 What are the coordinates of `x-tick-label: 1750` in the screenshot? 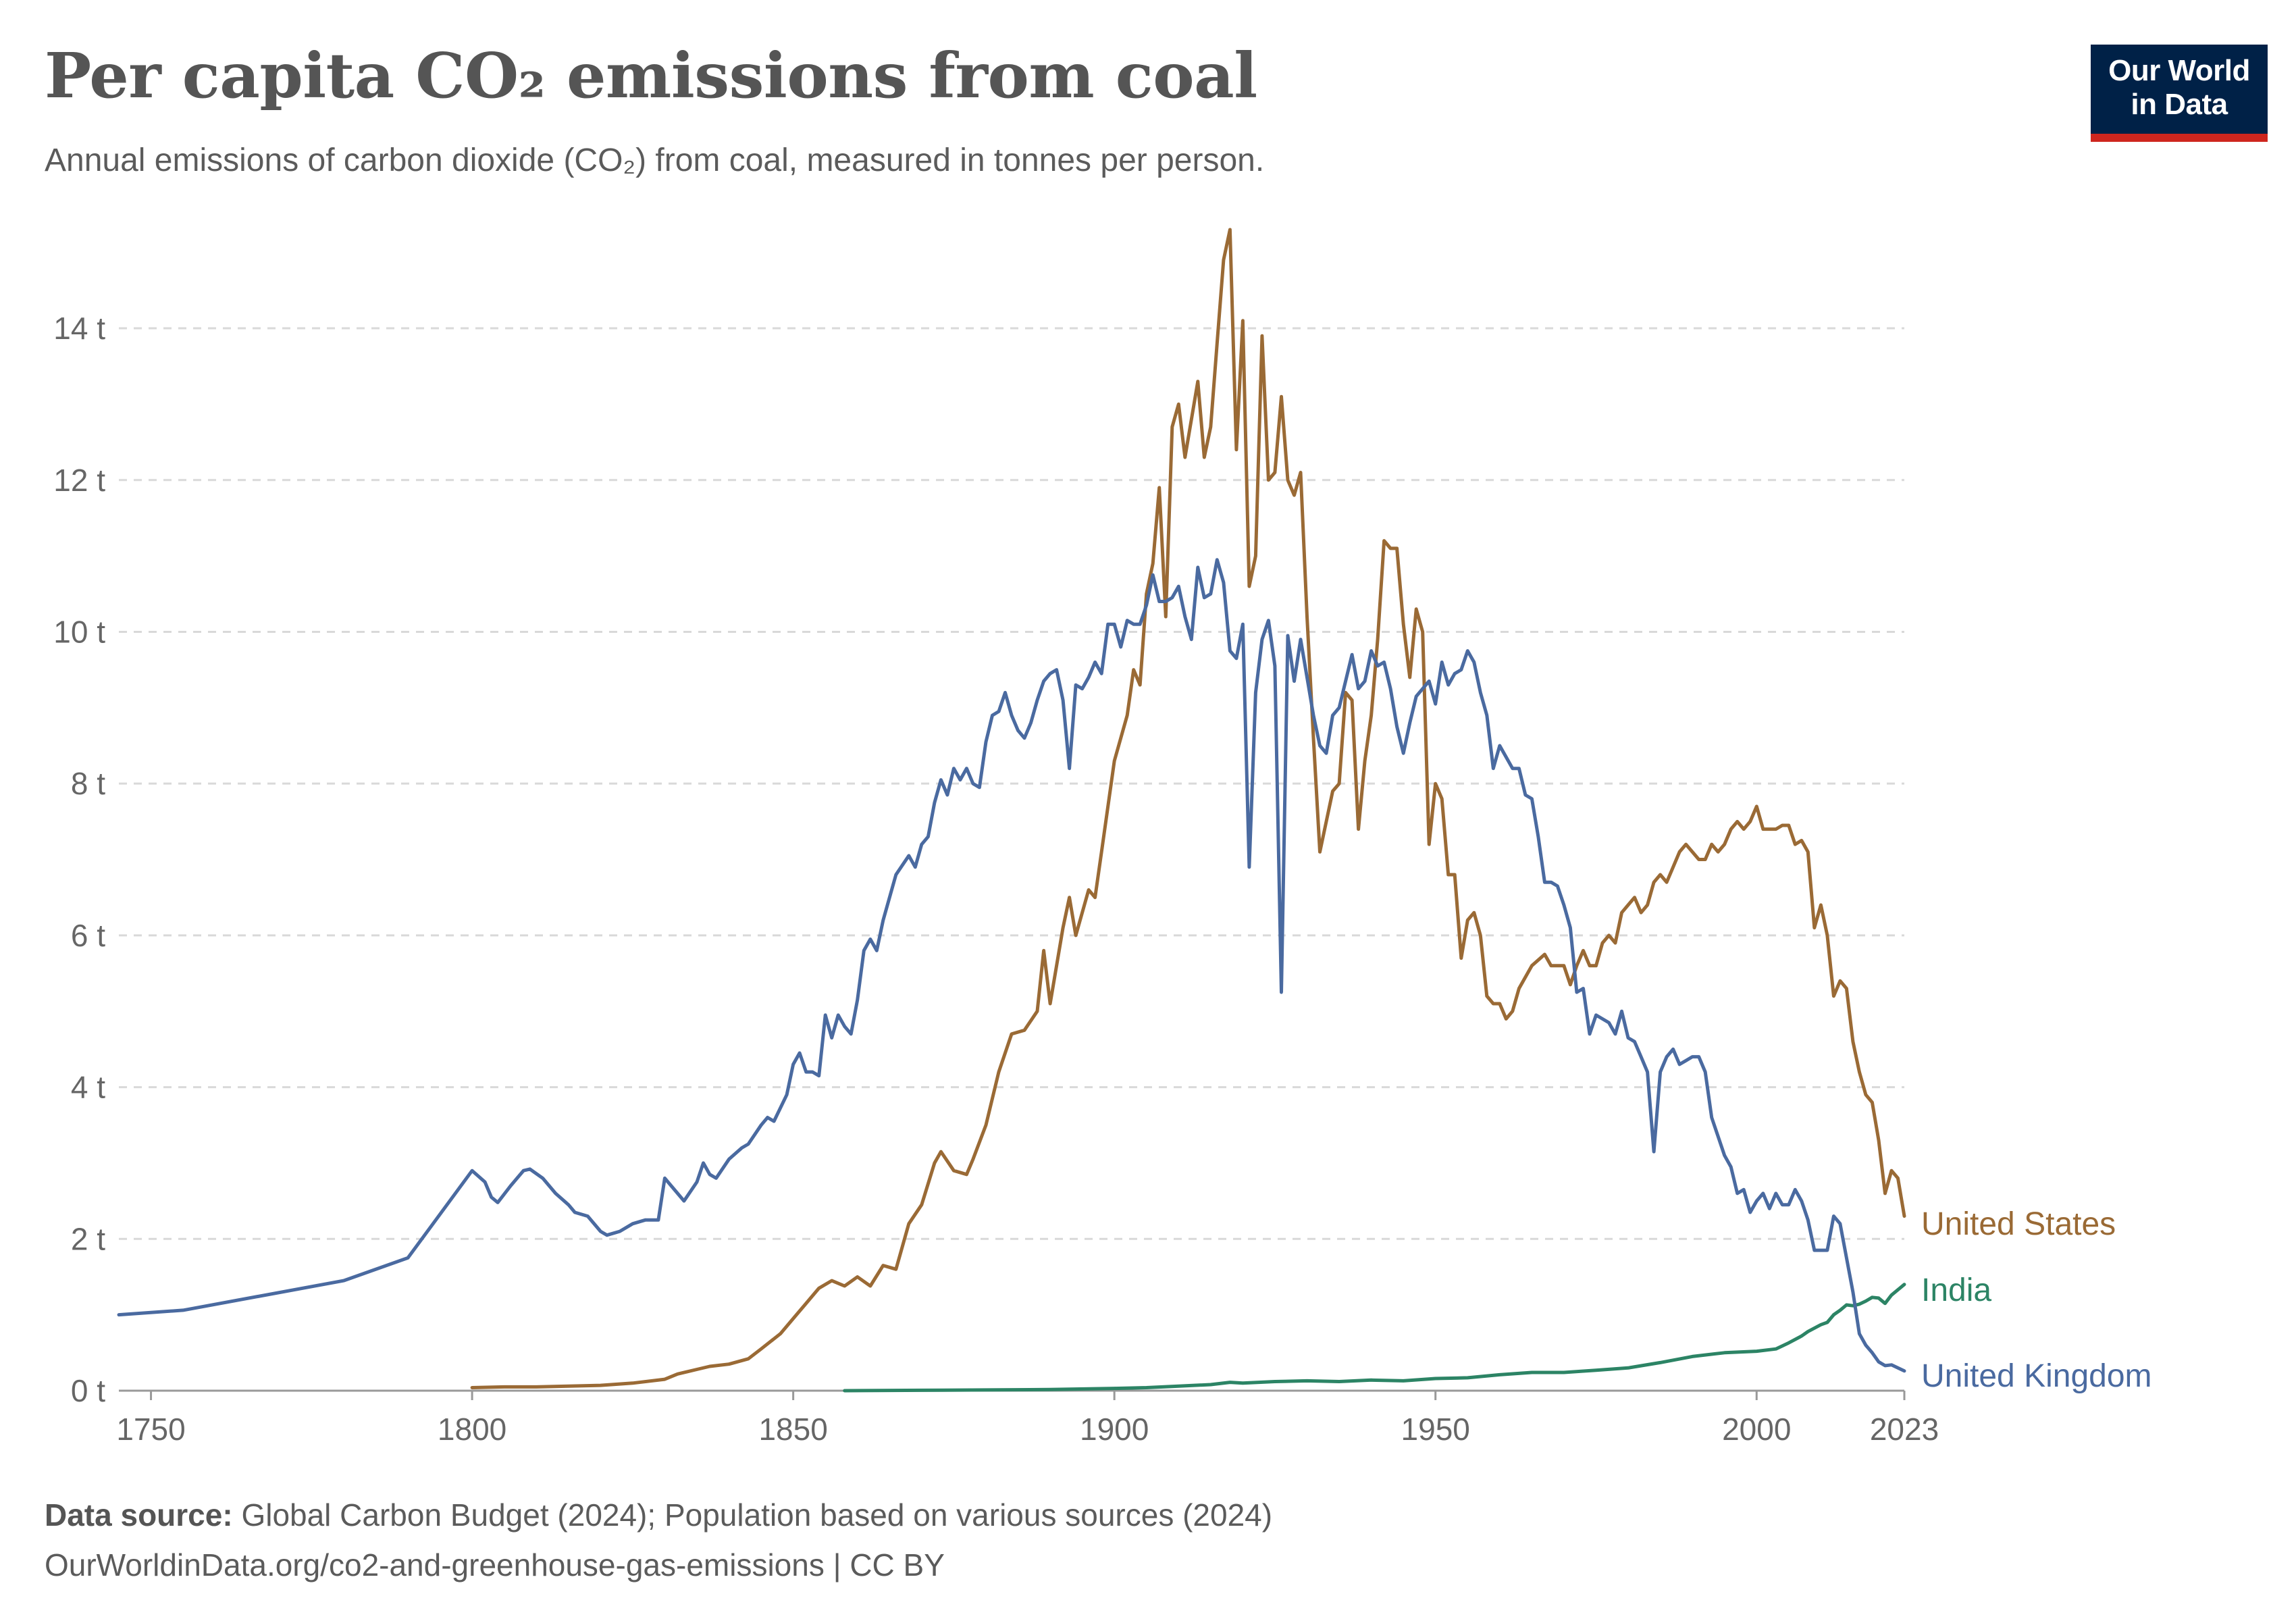 It's located at (150, 1429).